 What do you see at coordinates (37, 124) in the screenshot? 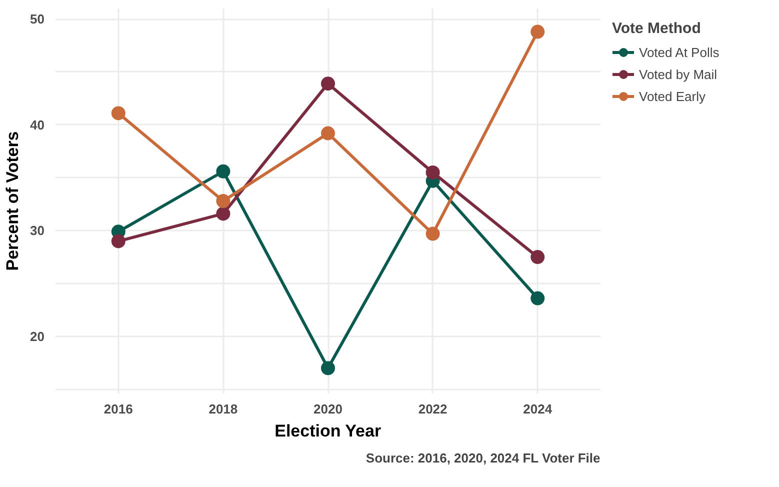
I see `y-tick-label: 40` at bounding box center [37, 124].